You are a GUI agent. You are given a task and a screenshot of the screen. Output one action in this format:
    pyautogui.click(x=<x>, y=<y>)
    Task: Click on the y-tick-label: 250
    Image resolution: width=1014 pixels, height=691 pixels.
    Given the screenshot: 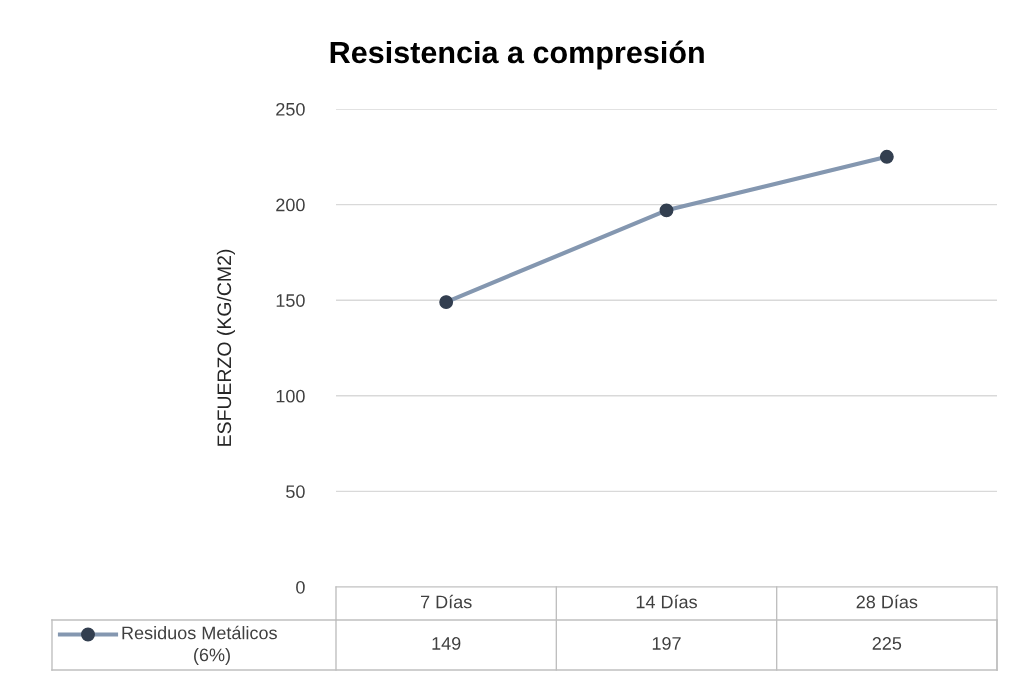 What is the action you would take?
    pyautogui.click(x=290, y=109)
    